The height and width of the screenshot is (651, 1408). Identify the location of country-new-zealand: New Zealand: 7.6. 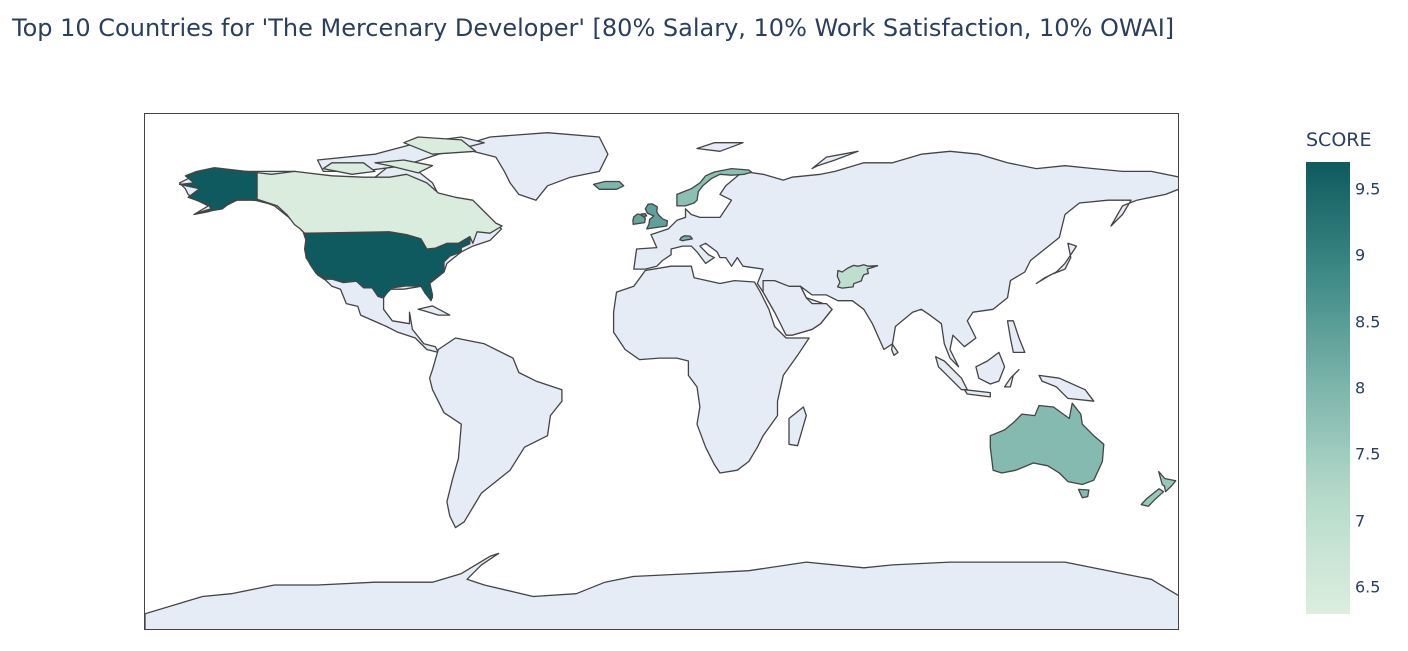
(1158, 488).